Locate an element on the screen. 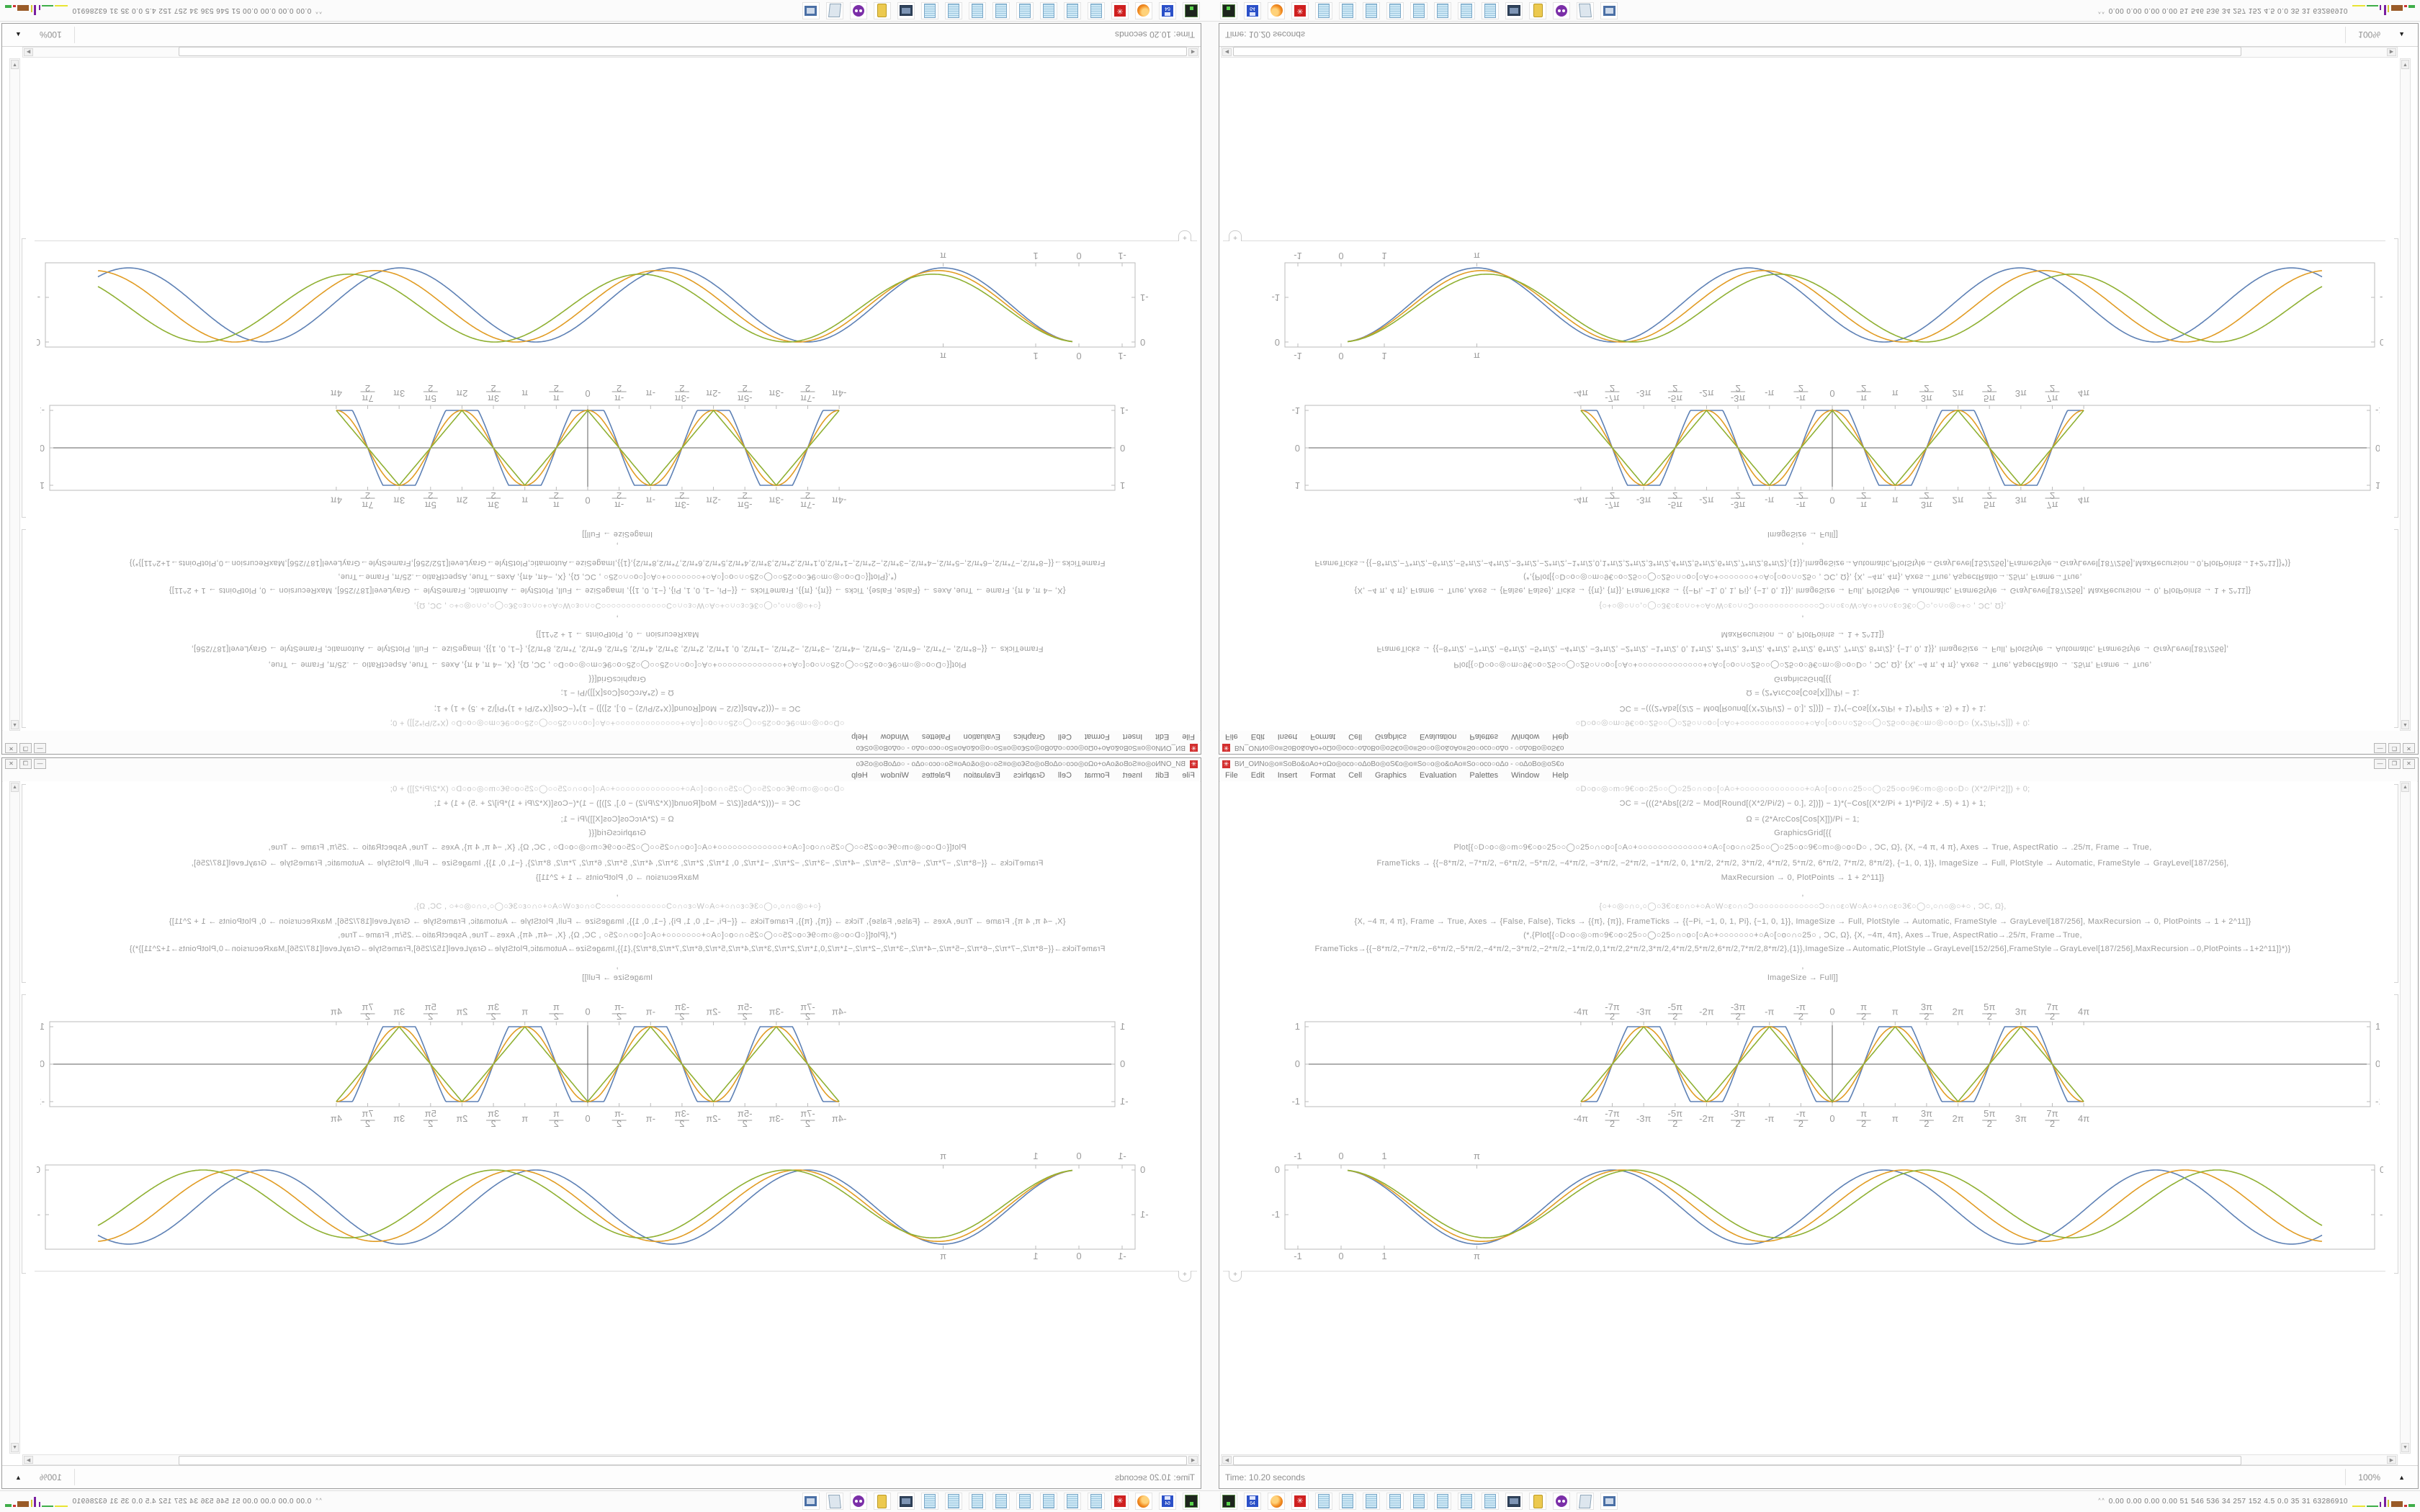  taskbar-monitor-icon is located at coordinates (906, 10).